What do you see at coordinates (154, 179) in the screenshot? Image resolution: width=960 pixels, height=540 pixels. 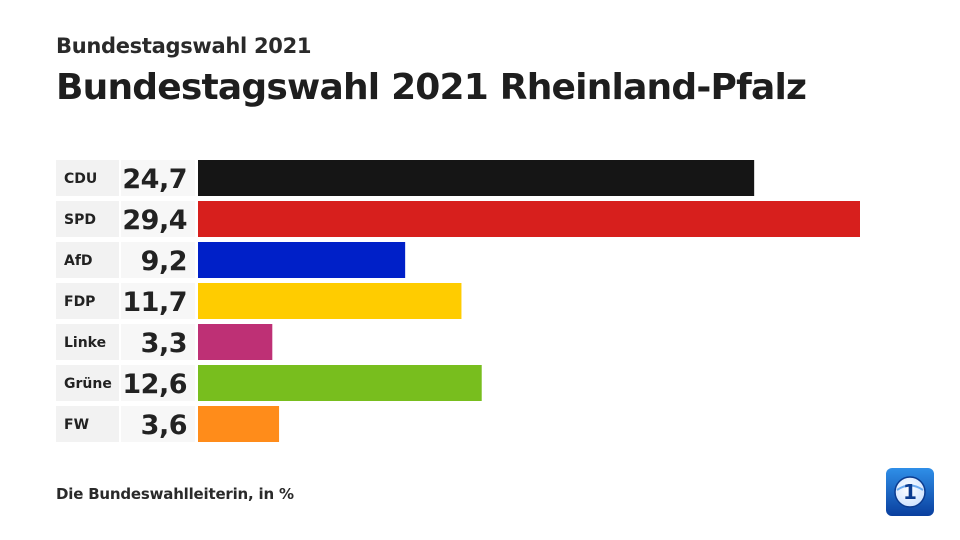 I see `value-label: 24,7` at bounding box center [154, 179].